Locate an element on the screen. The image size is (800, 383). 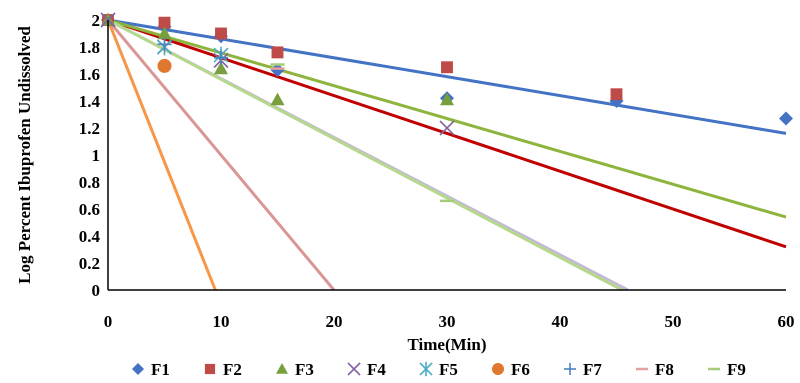
y-tick-label: 1.2 is located at coordinates (89, 128).